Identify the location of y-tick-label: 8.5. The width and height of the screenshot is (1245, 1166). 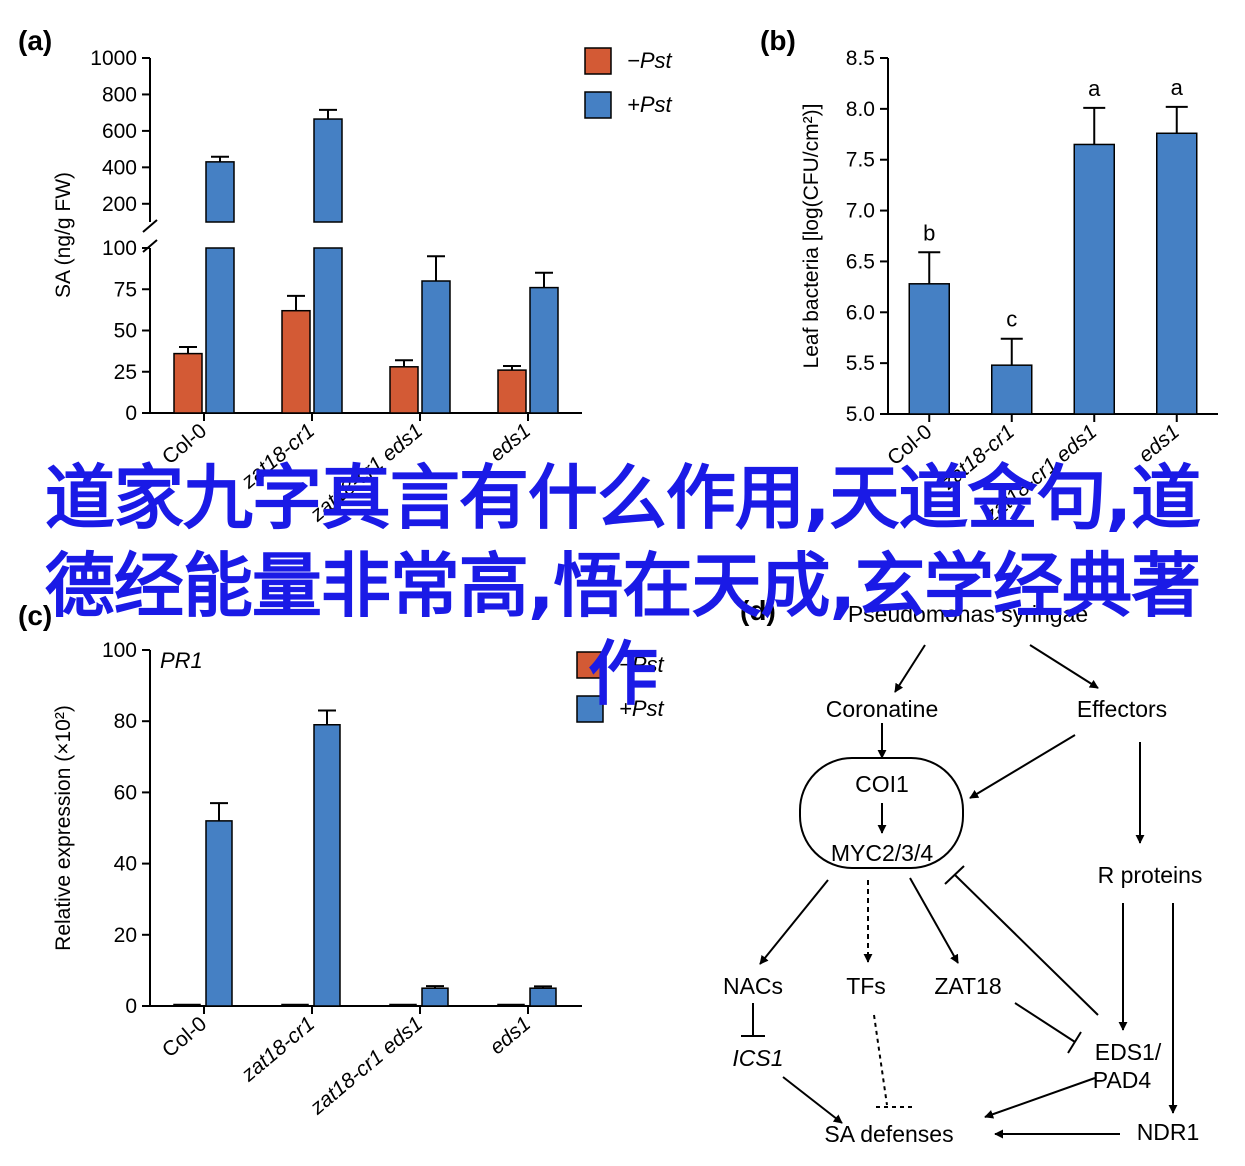
(860, 58).